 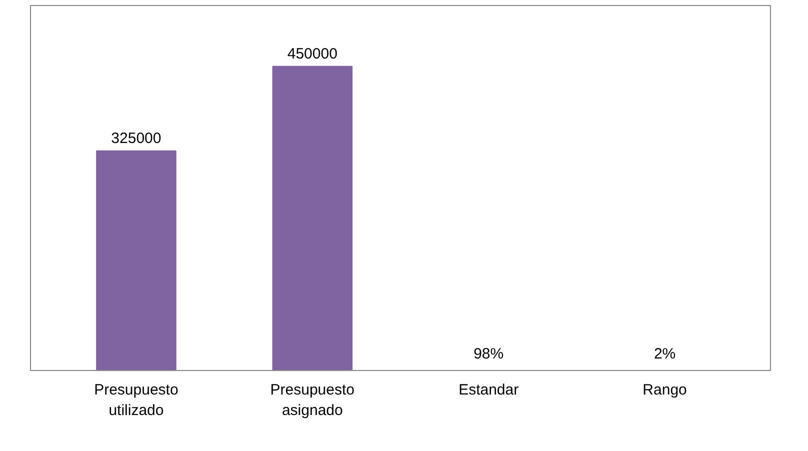 What do you see at coordinates (488, 390) in the screenshot?
I see `x-tick-label: Estandar` at bounding box center [488, 390].